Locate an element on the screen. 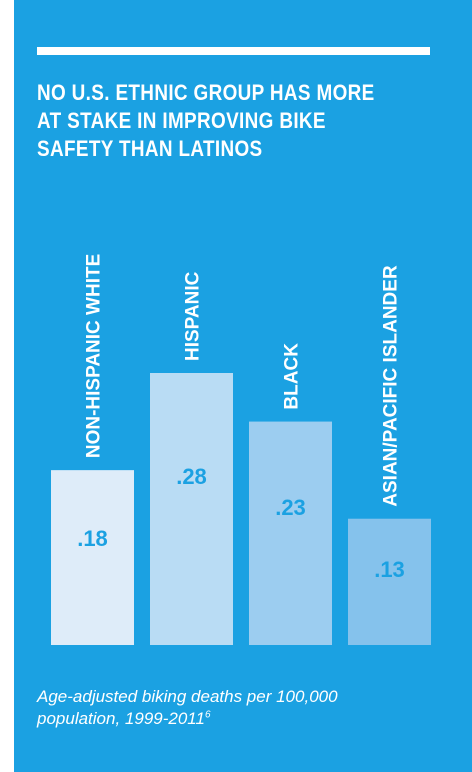 The width and height of the screenshot is (472, 772). value-label-black: .23 is located at coordinates (290, 507).